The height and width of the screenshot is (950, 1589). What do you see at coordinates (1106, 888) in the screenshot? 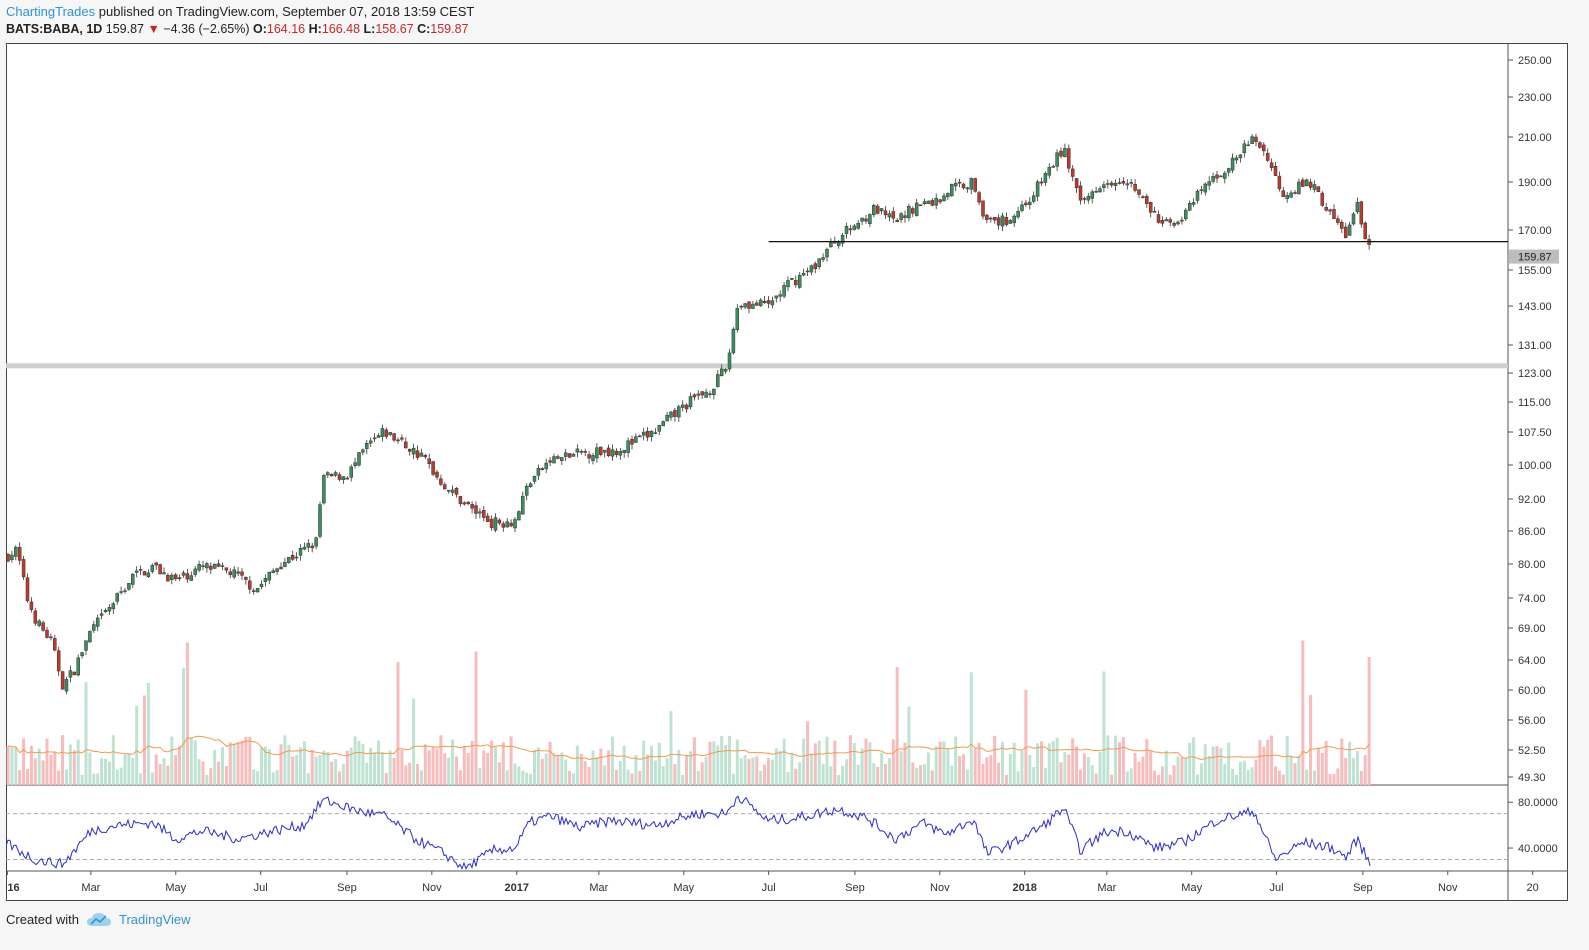
I see `time-tick-label: Mar` at bounding box center [1106, 888].